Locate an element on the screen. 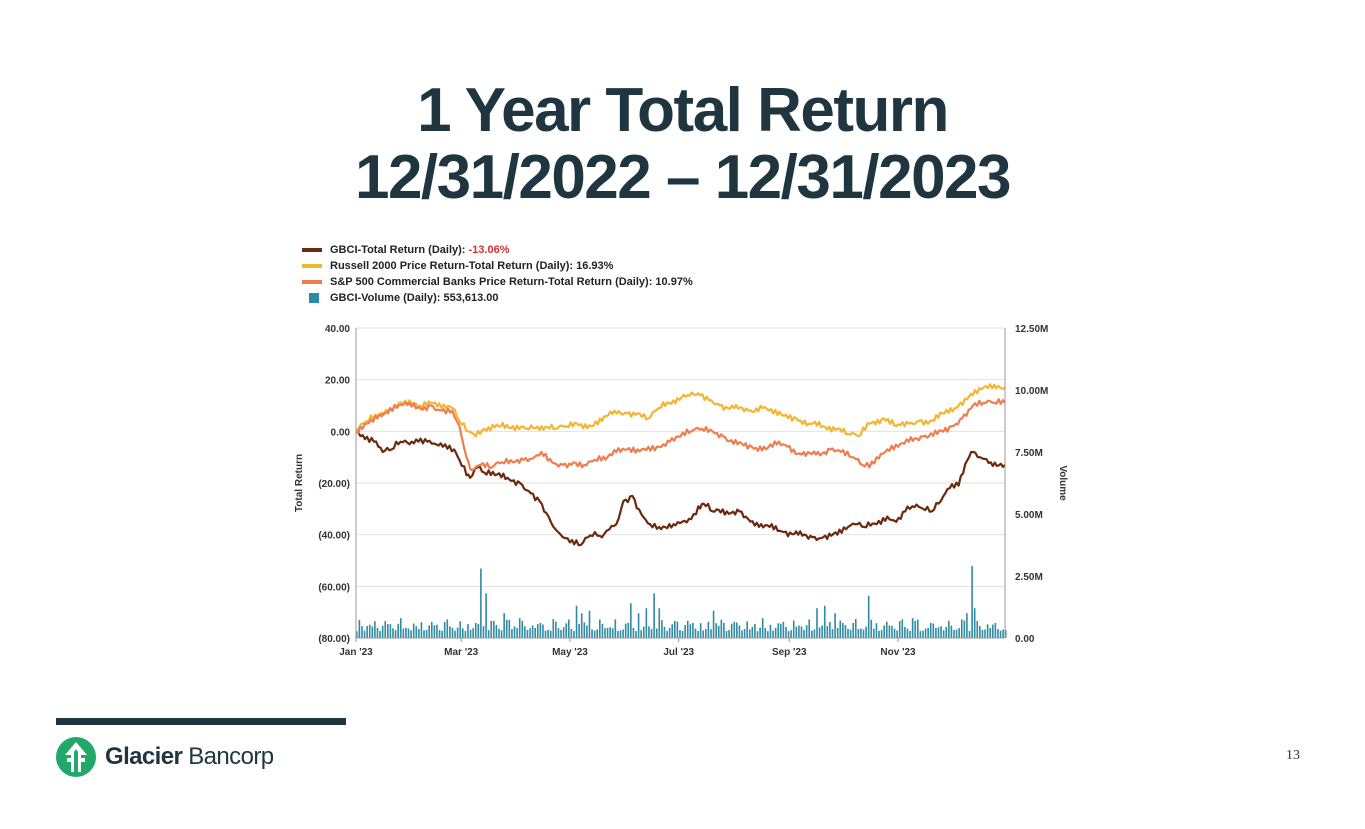 This screenshot has height=829, width=1365. y-left-tick-label: (40.00) is located at coordinates (334, 536).